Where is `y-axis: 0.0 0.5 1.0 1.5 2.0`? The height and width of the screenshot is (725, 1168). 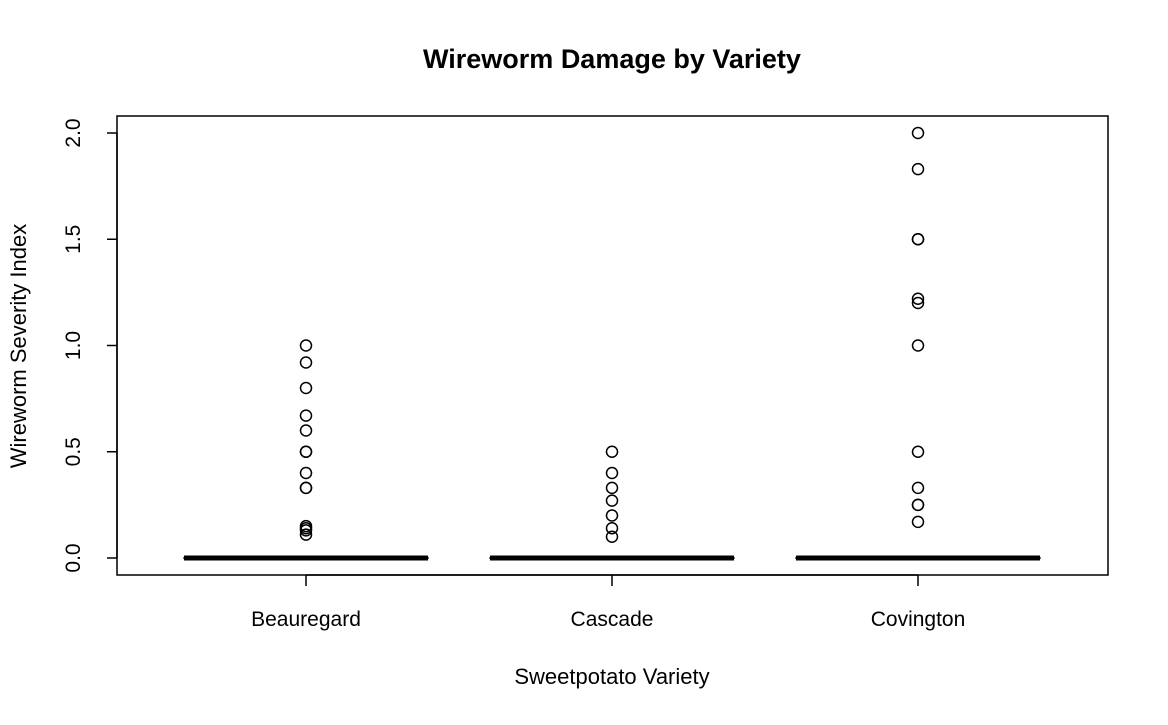 y-axis: 0.0 0.5 1.0 1.5 2.0 is located at coordinates (89, 345).